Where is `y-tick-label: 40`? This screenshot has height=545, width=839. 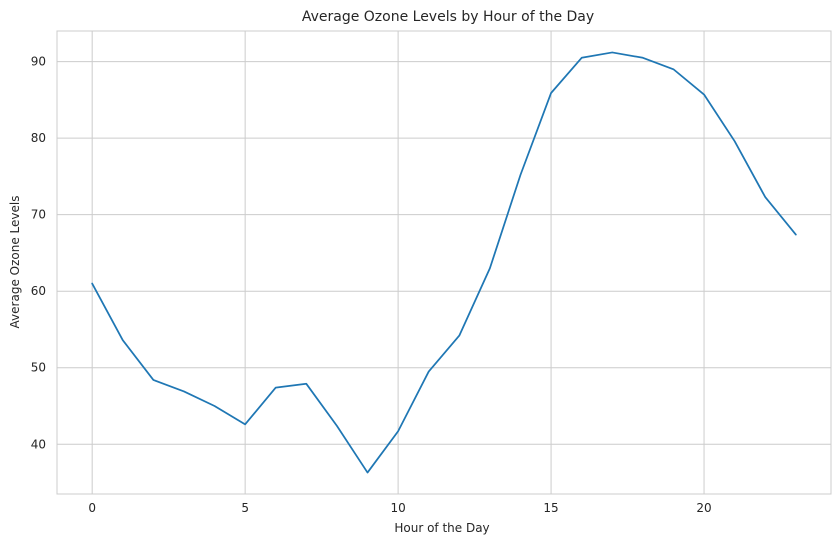
y-tick-label: 40 is located at coordinates (38, 444).